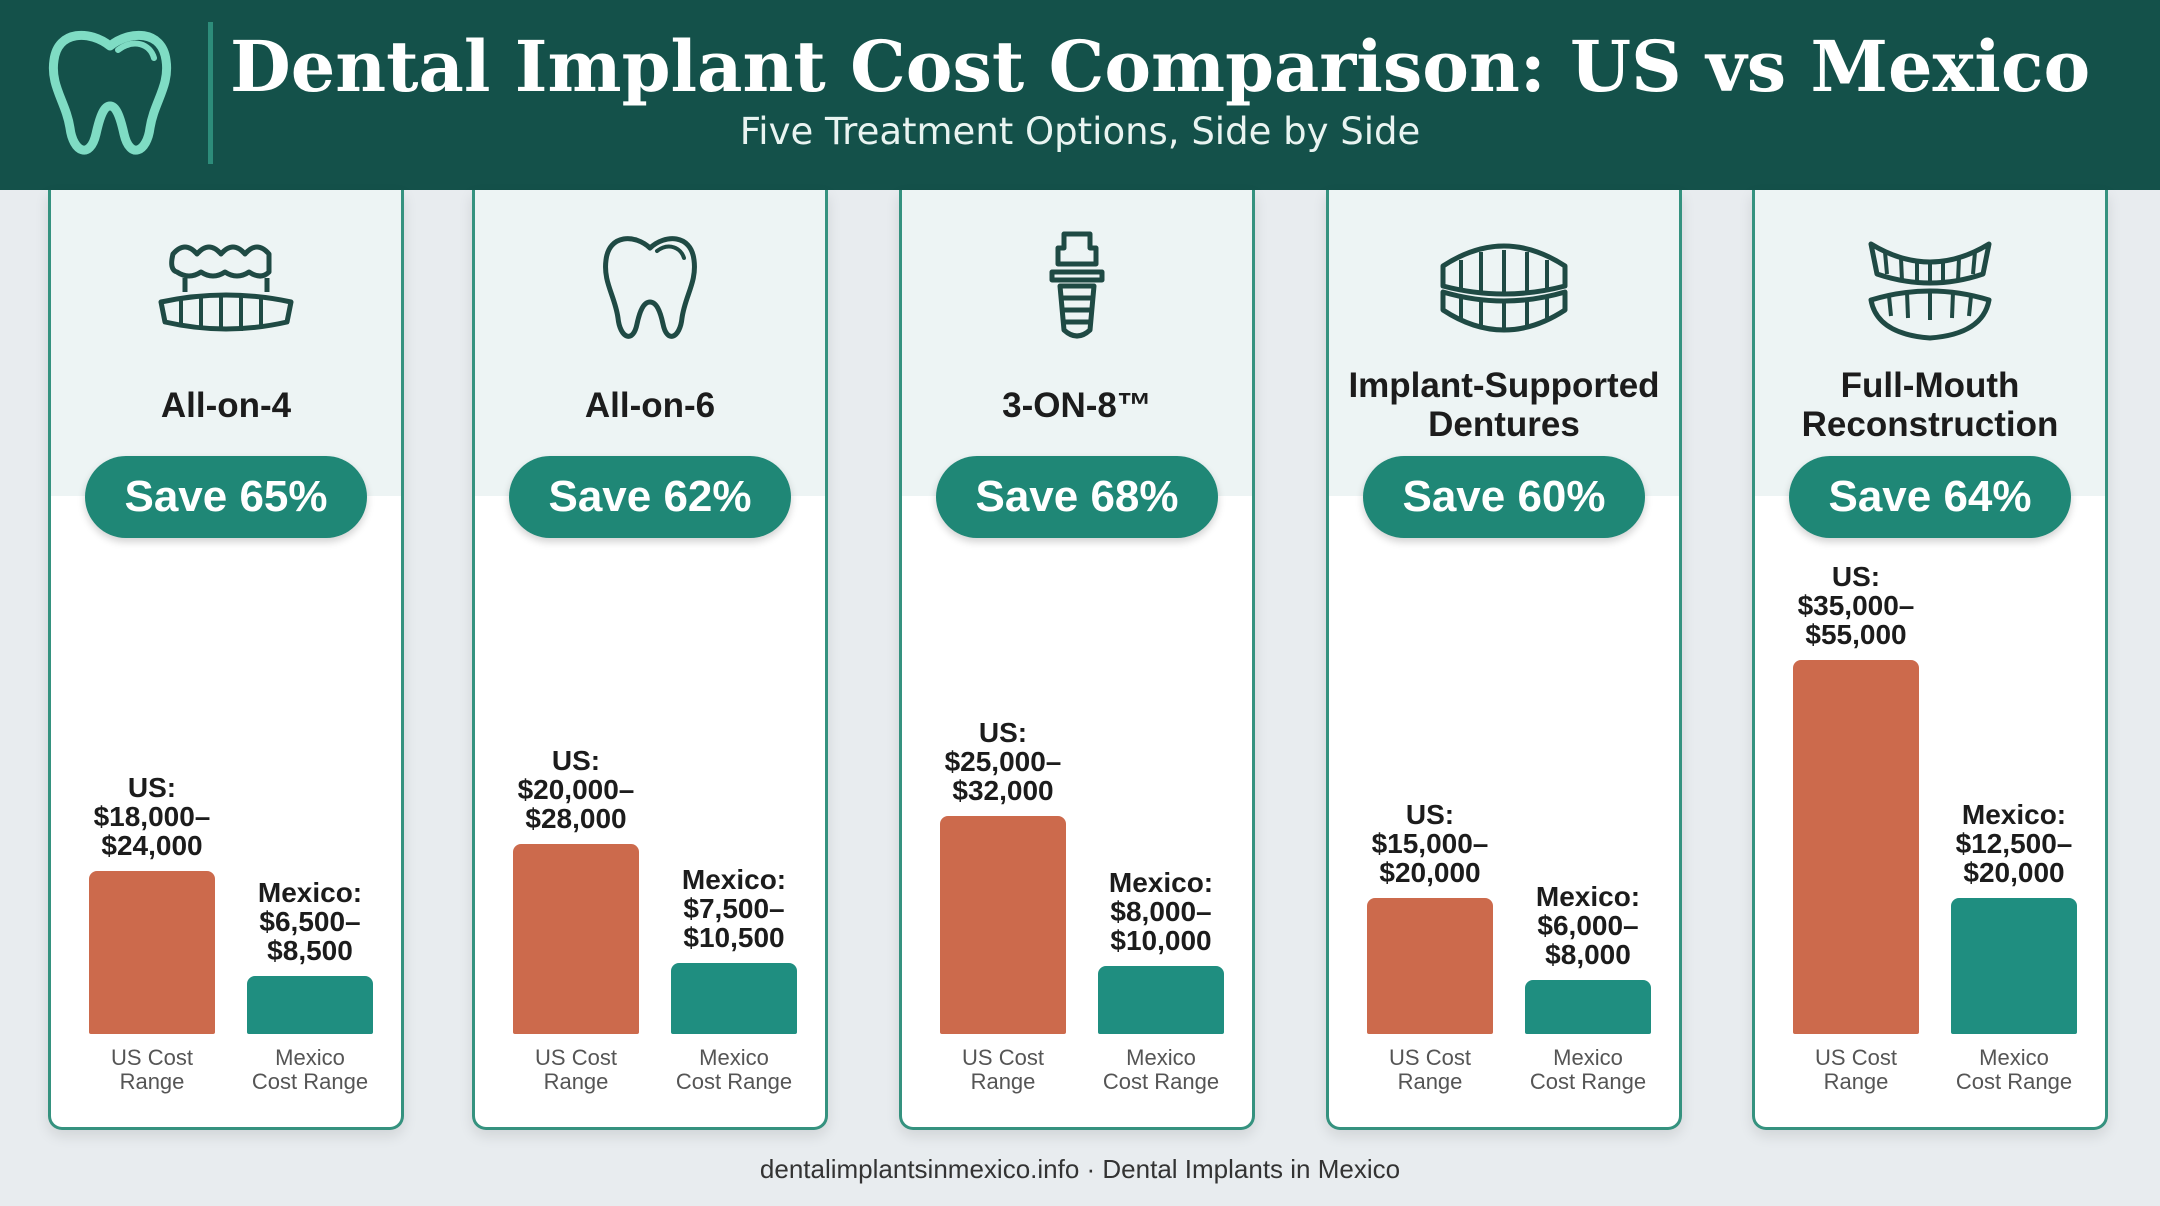  What do you see at coordinates (210, 93) in the screenshot?
I see `header-divider` at bounding box center [210, 93].